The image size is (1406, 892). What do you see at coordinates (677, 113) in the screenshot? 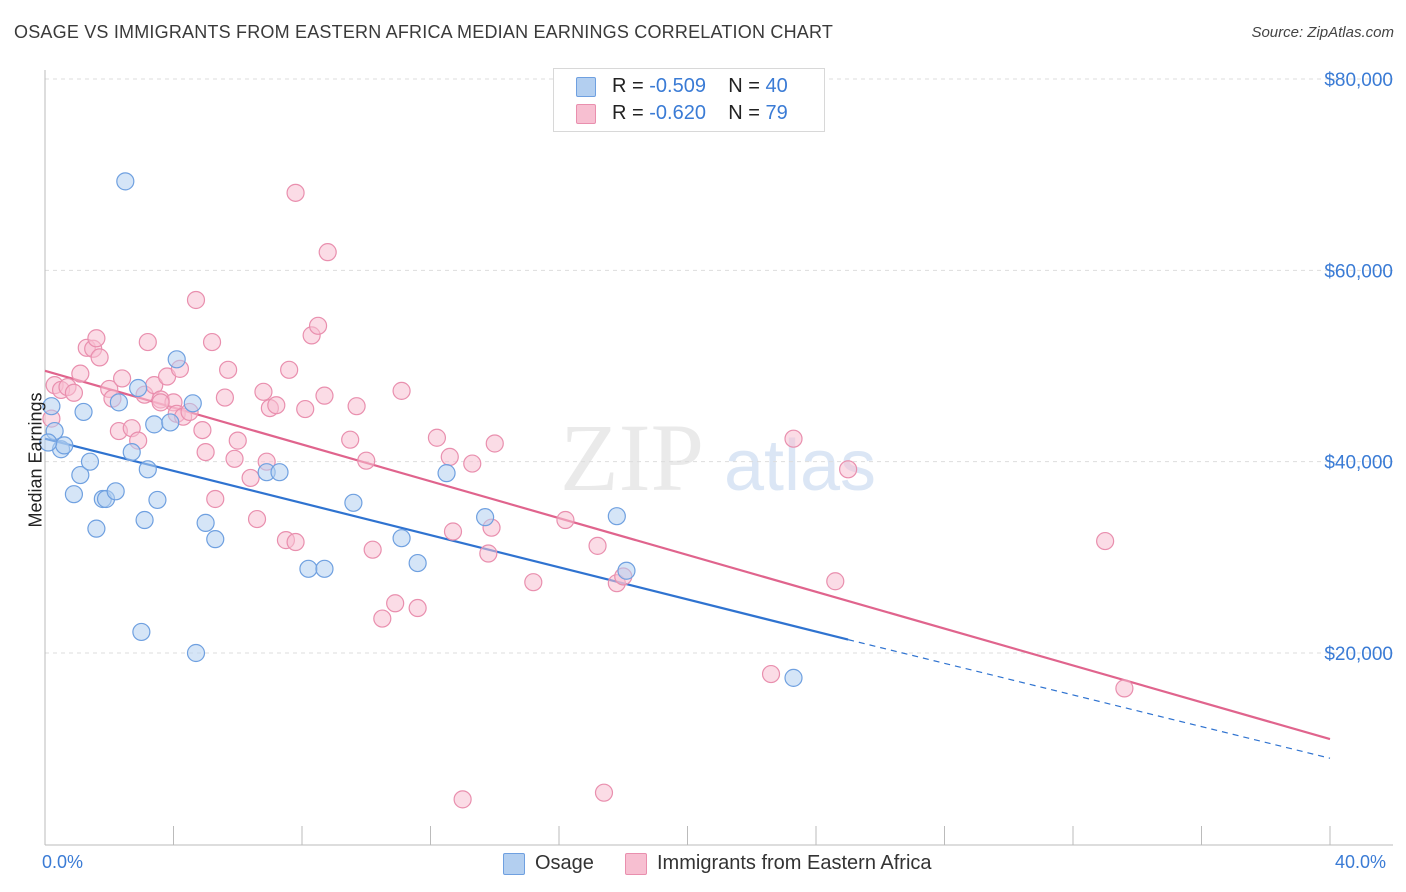
I see `legend-r-value: -0.620` at bounding box center [677, 113].